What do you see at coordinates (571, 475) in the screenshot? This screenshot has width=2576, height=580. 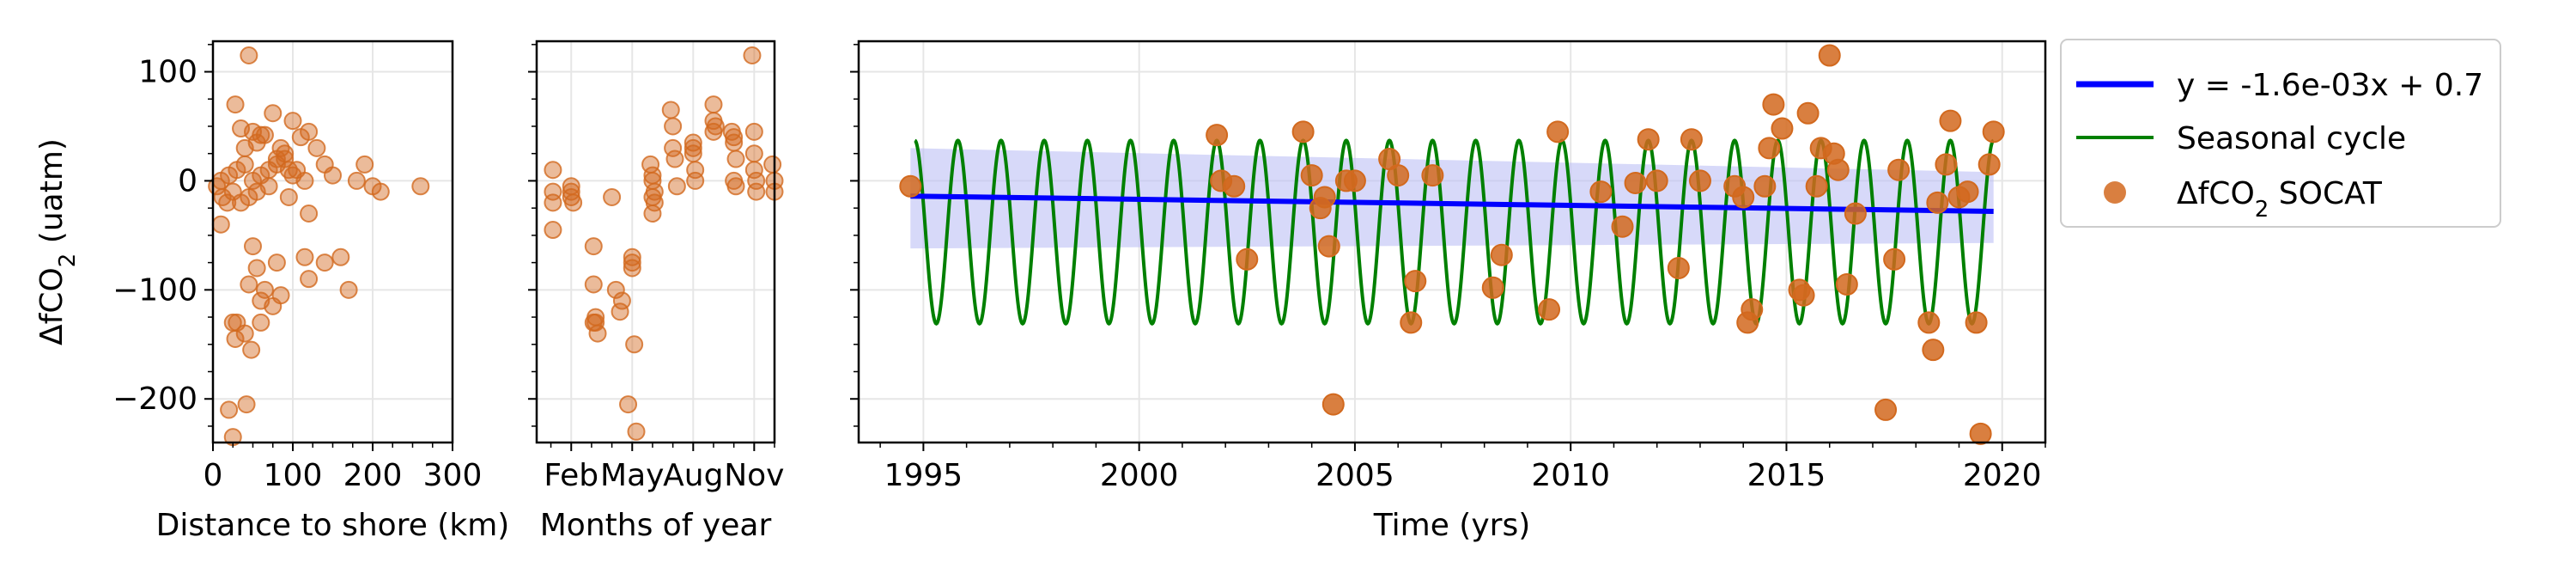 I see `xtick-label: Feb` at bounding box center [571, 475].